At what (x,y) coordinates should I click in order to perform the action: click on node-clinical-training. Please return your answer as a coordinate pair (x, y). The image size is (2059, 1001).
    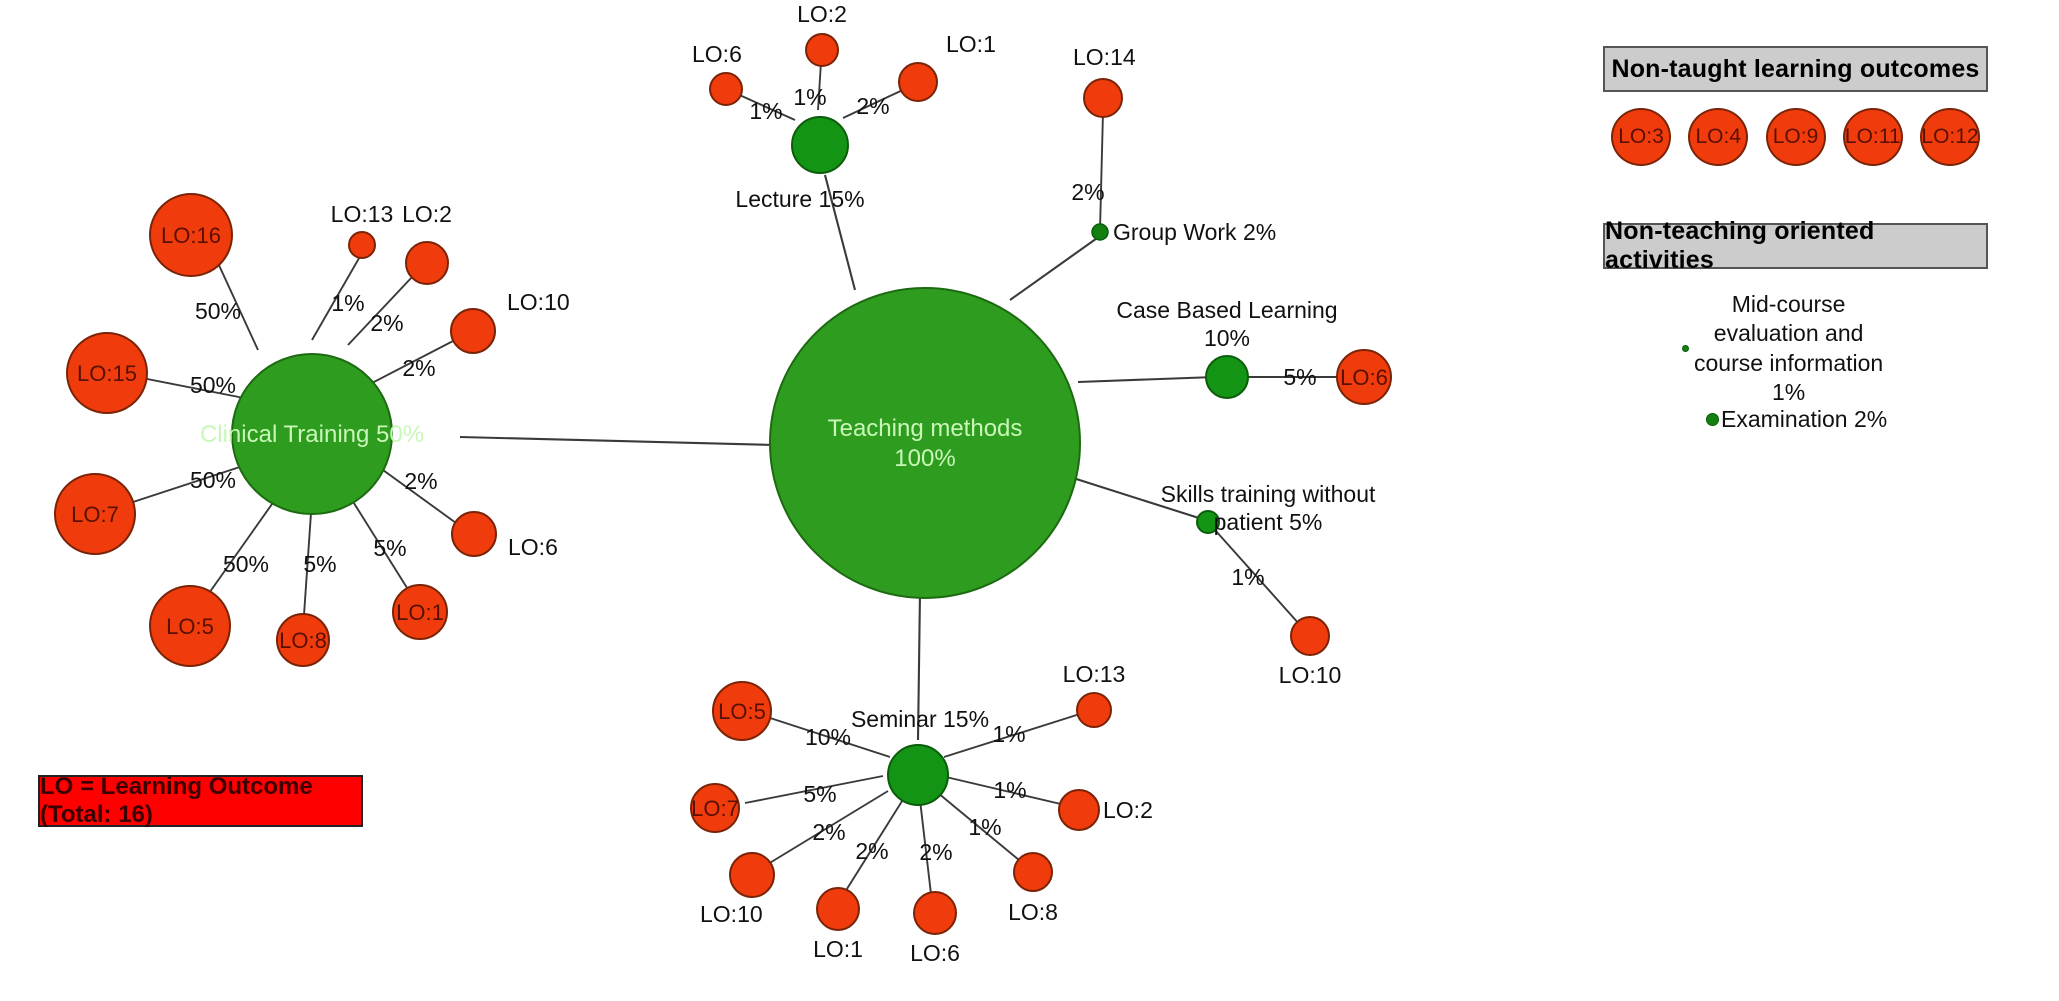
    Looking at the image, I should click on (312, 434).